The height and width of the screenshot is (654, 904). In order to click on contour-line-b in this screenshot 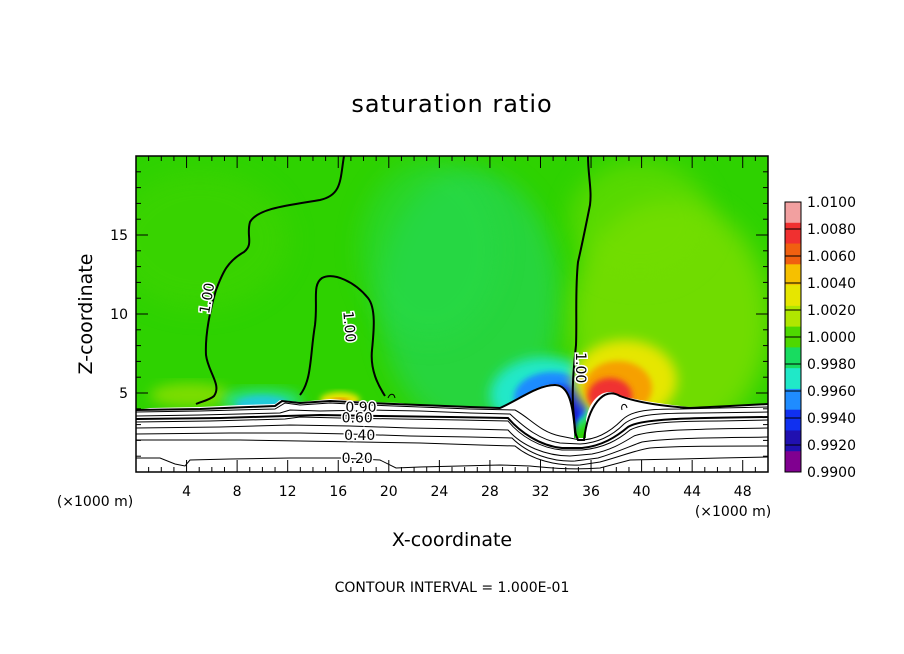, I will do `click(452, 427)`.